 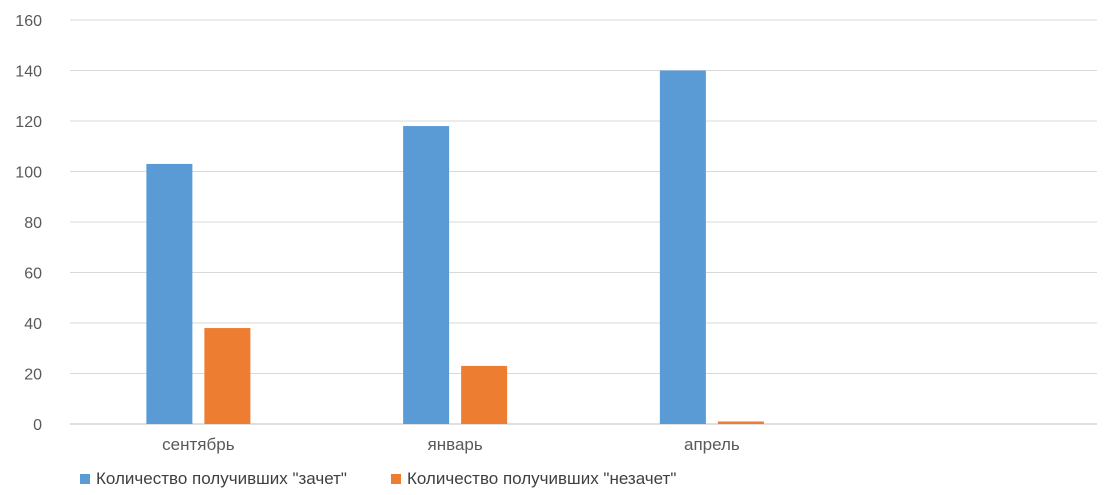 I want to click on legend-swatch-fail, so click(x=395, y=479).